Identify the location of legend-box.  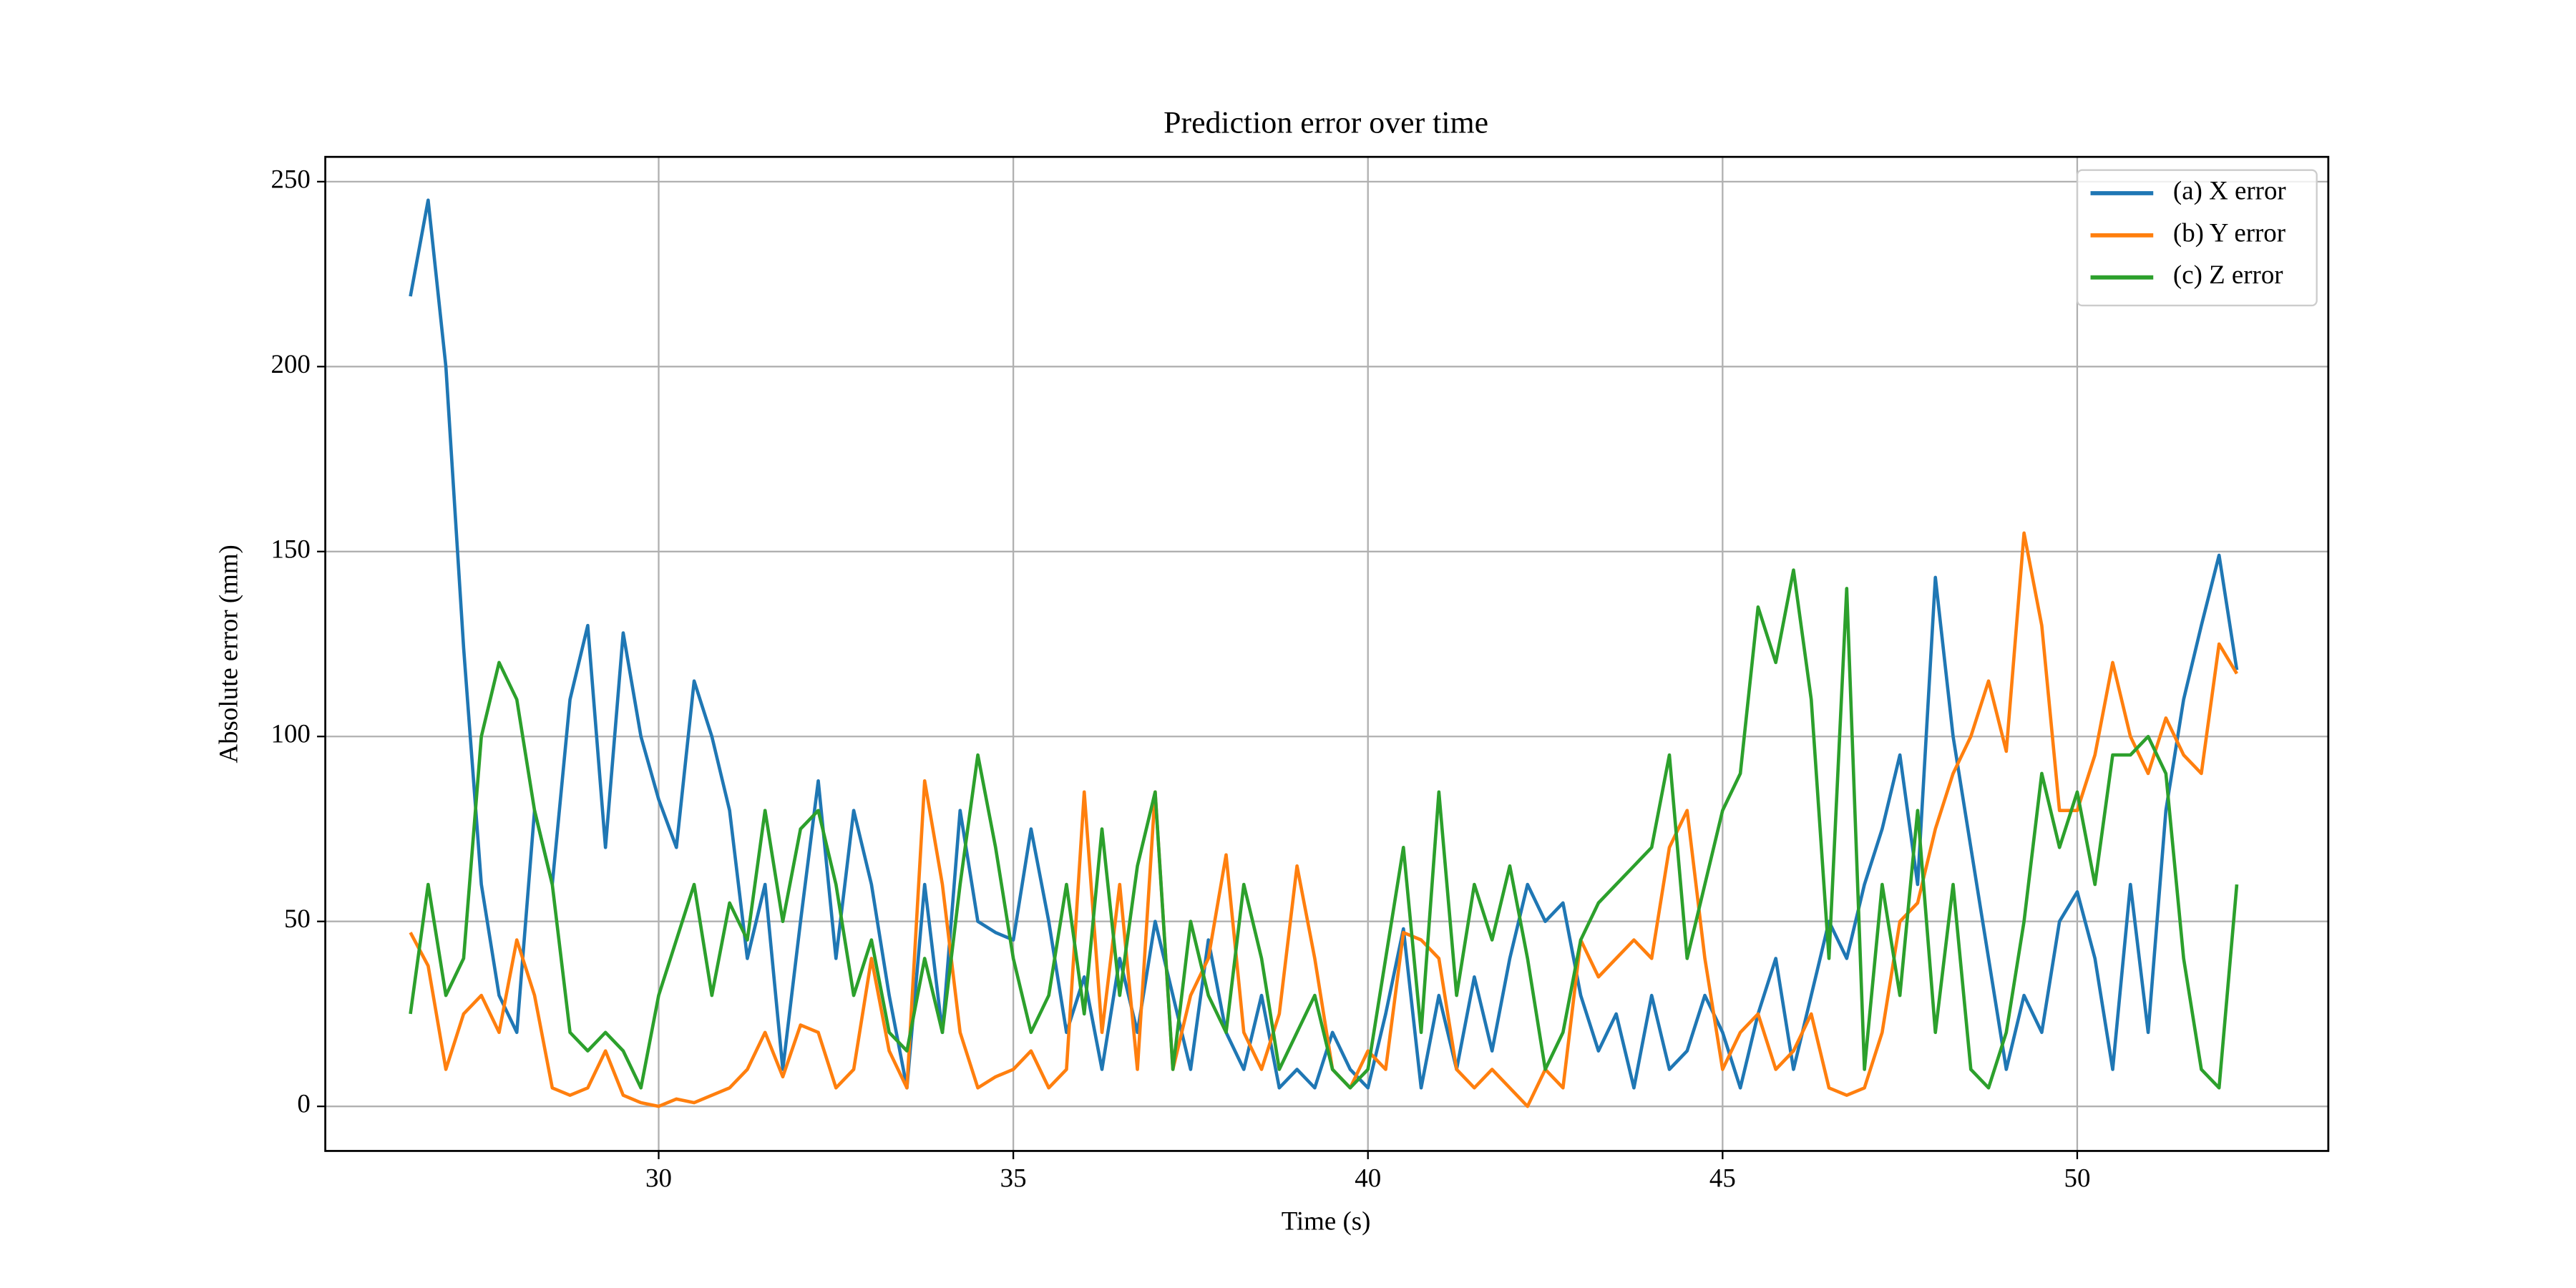
(2197, 238).